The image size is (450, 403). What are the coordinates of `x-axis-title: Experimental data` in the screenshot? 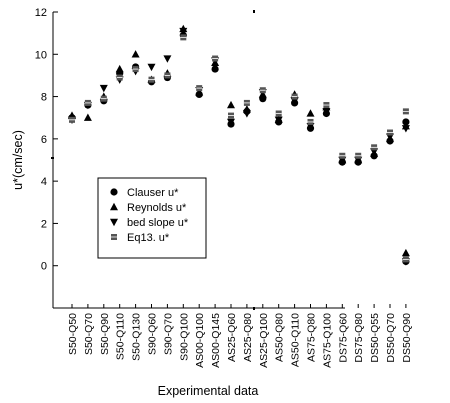 It's located at (208, 391).